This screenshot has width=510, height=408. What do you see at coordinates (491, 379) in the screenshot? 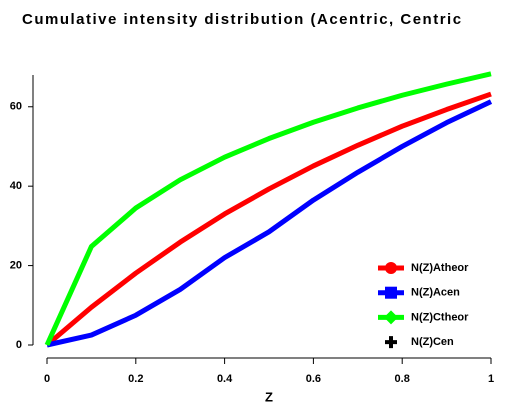
I see `x-tick-label: 1` at bounding box center [491, 379].